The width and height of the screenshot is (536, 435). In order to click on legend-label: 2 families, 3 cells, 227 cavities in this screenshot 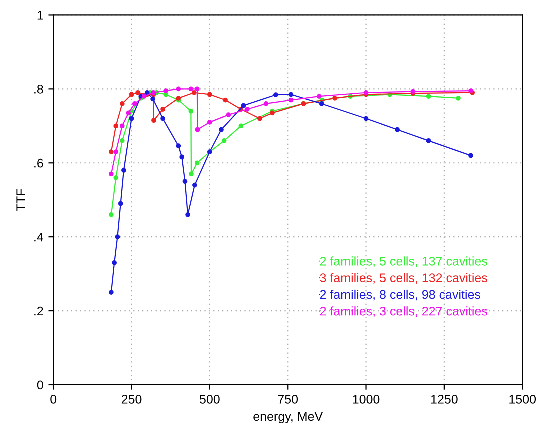, I will do `click(404, 312)`.